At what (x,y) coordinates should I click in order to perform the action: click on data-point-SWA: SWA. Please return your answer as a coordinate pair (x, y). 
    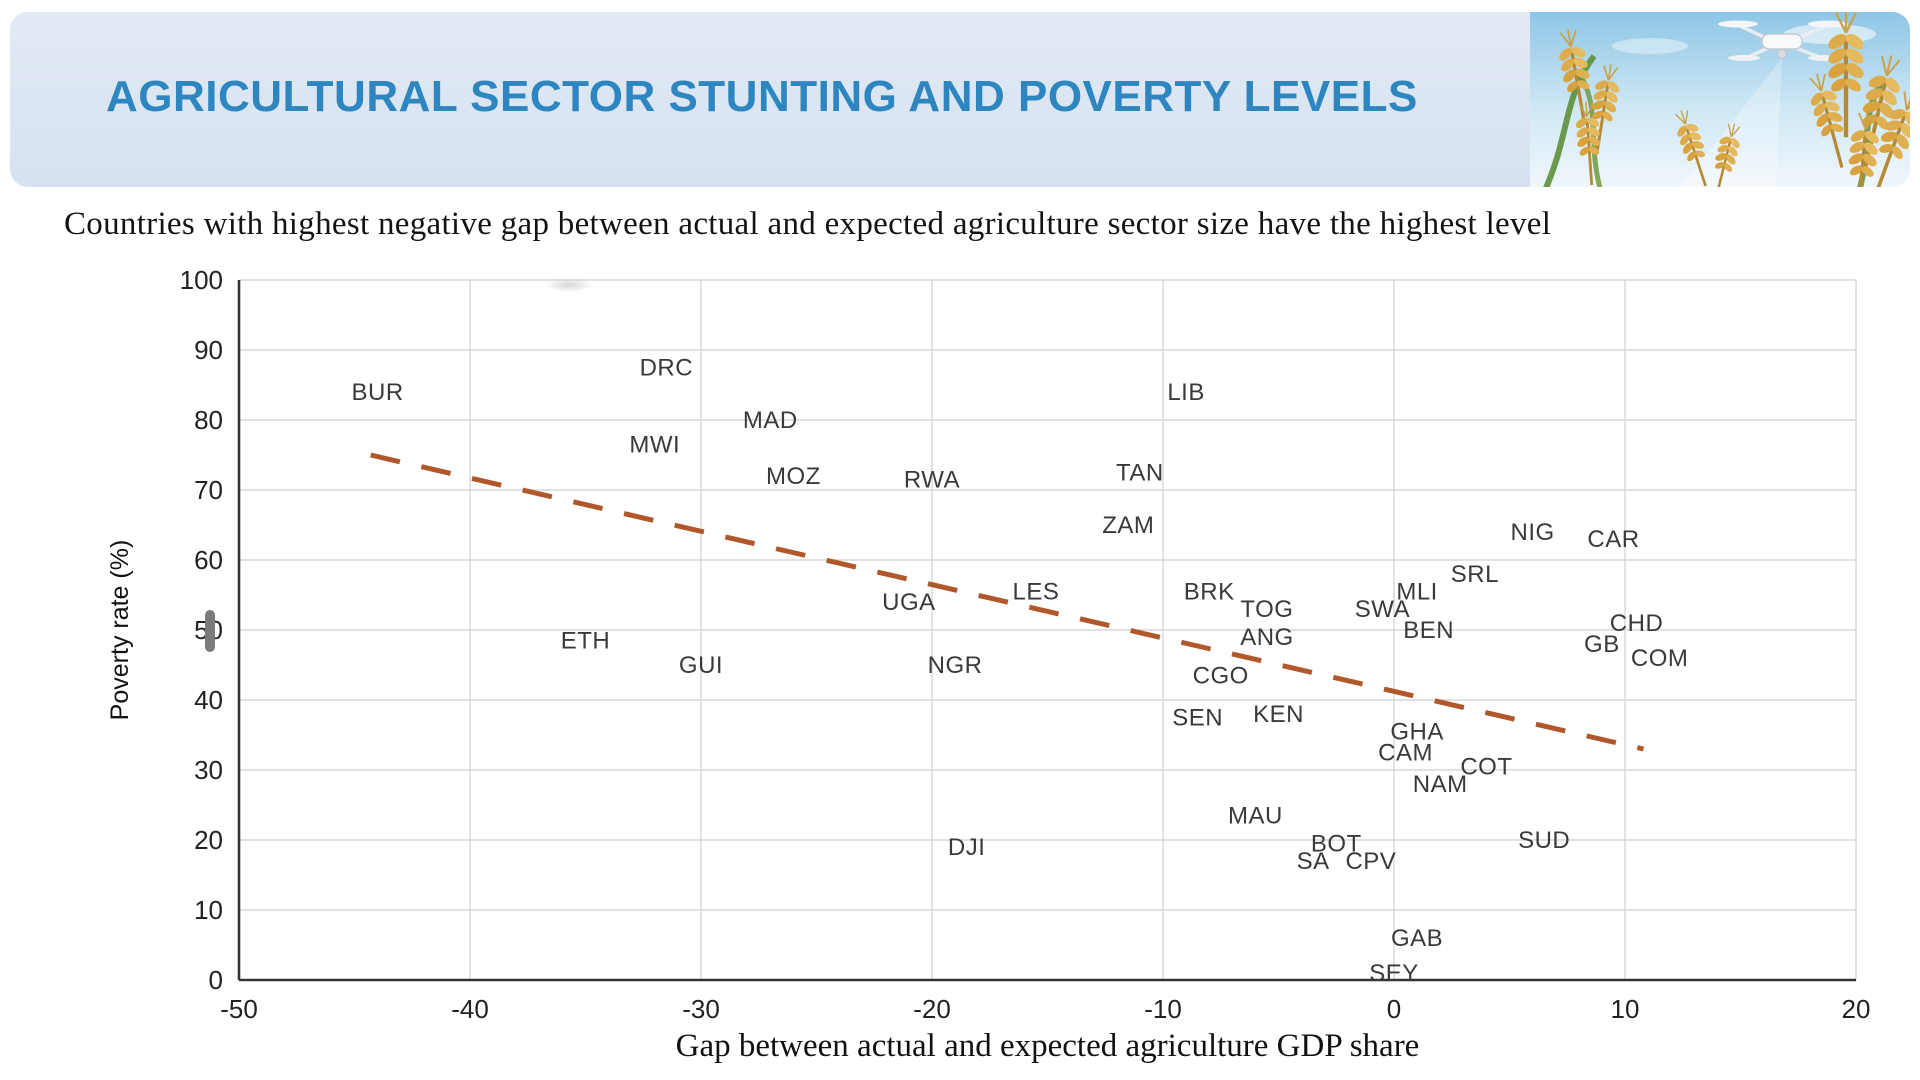
    Looking at the image, I should click on (1382, 609).